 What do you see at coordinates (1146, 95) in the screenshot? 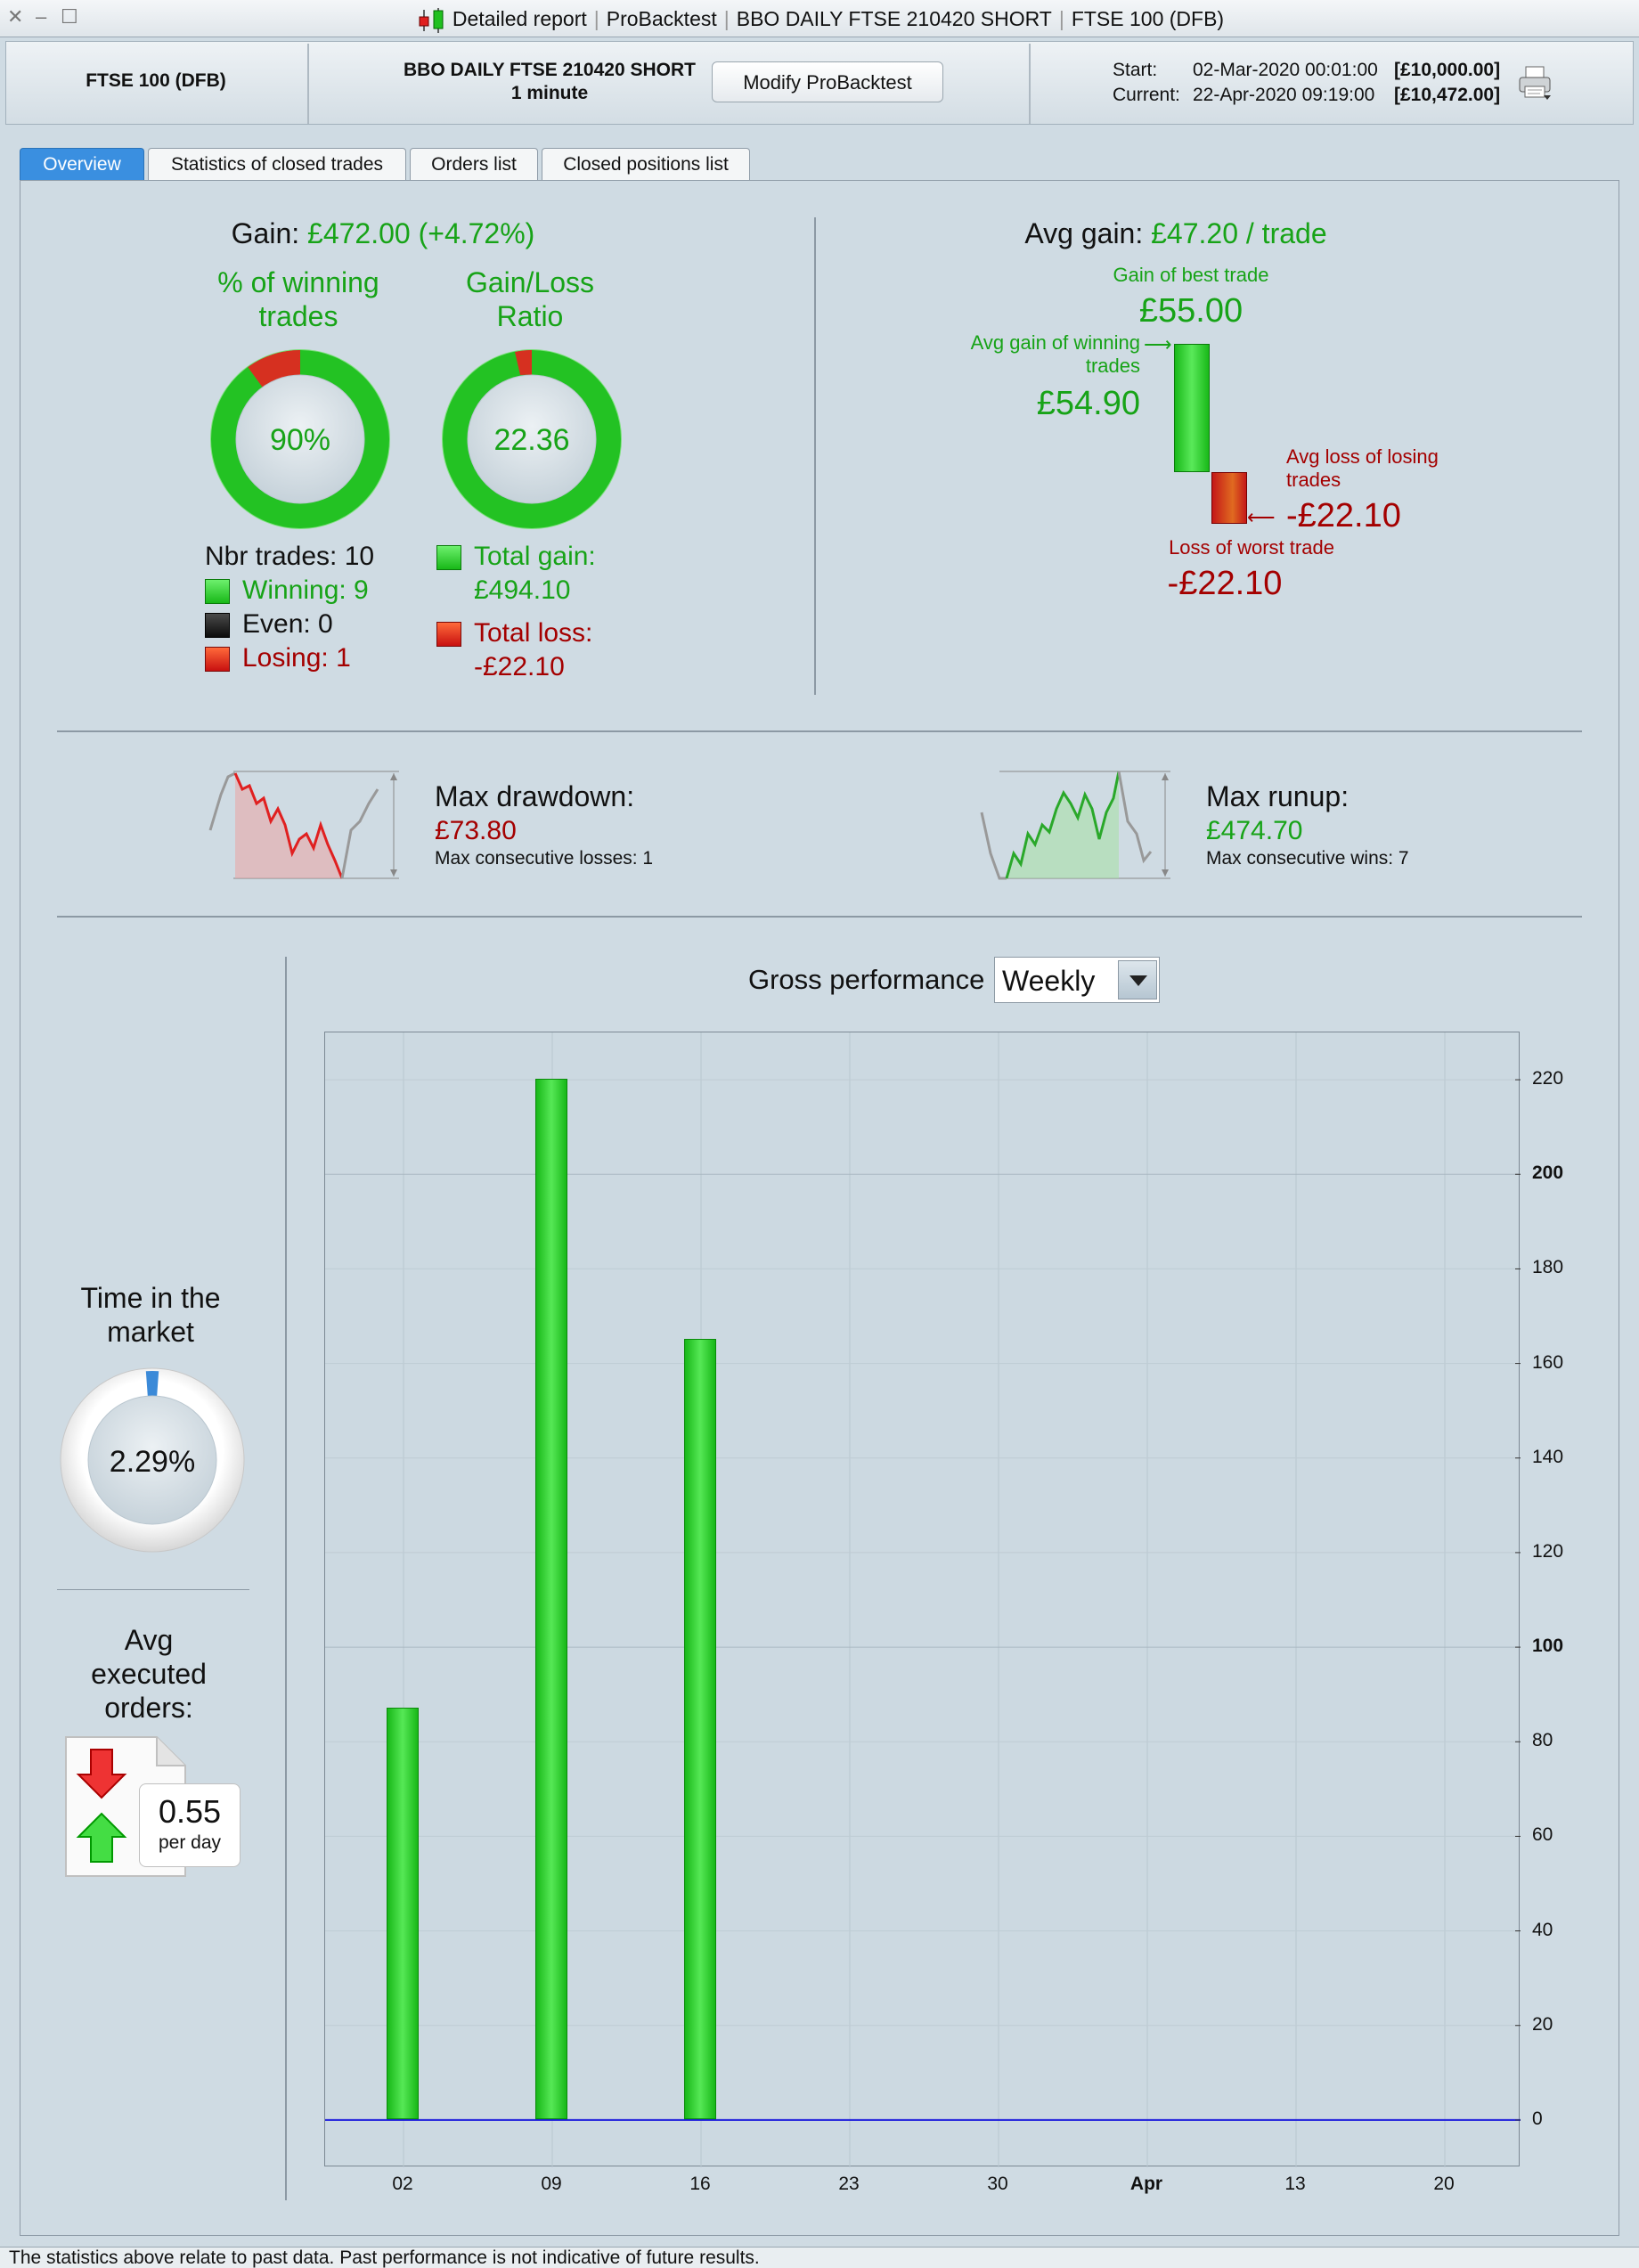
I see `current-label: Current:` at bounding box center [1146, 95].